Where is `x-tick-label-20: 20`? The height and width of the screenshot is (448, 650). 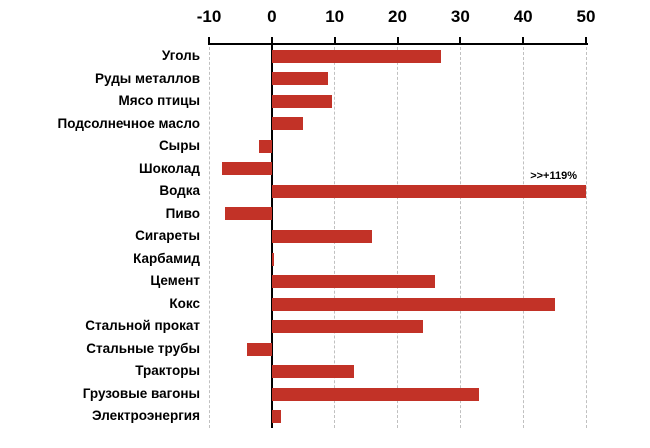 x-tick-label-20: 20 is located at coordinates (397, 16).